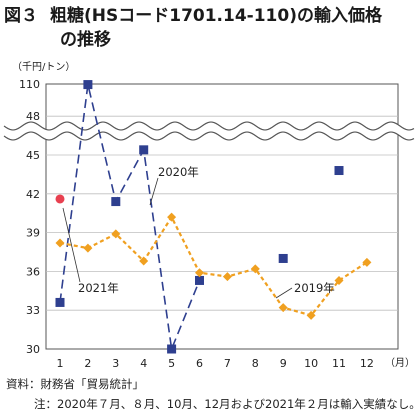  What do you see at coordinates (33, 349) in the screenshot?
I see `y-tick-label: 30` at bounding box center [33, 349].